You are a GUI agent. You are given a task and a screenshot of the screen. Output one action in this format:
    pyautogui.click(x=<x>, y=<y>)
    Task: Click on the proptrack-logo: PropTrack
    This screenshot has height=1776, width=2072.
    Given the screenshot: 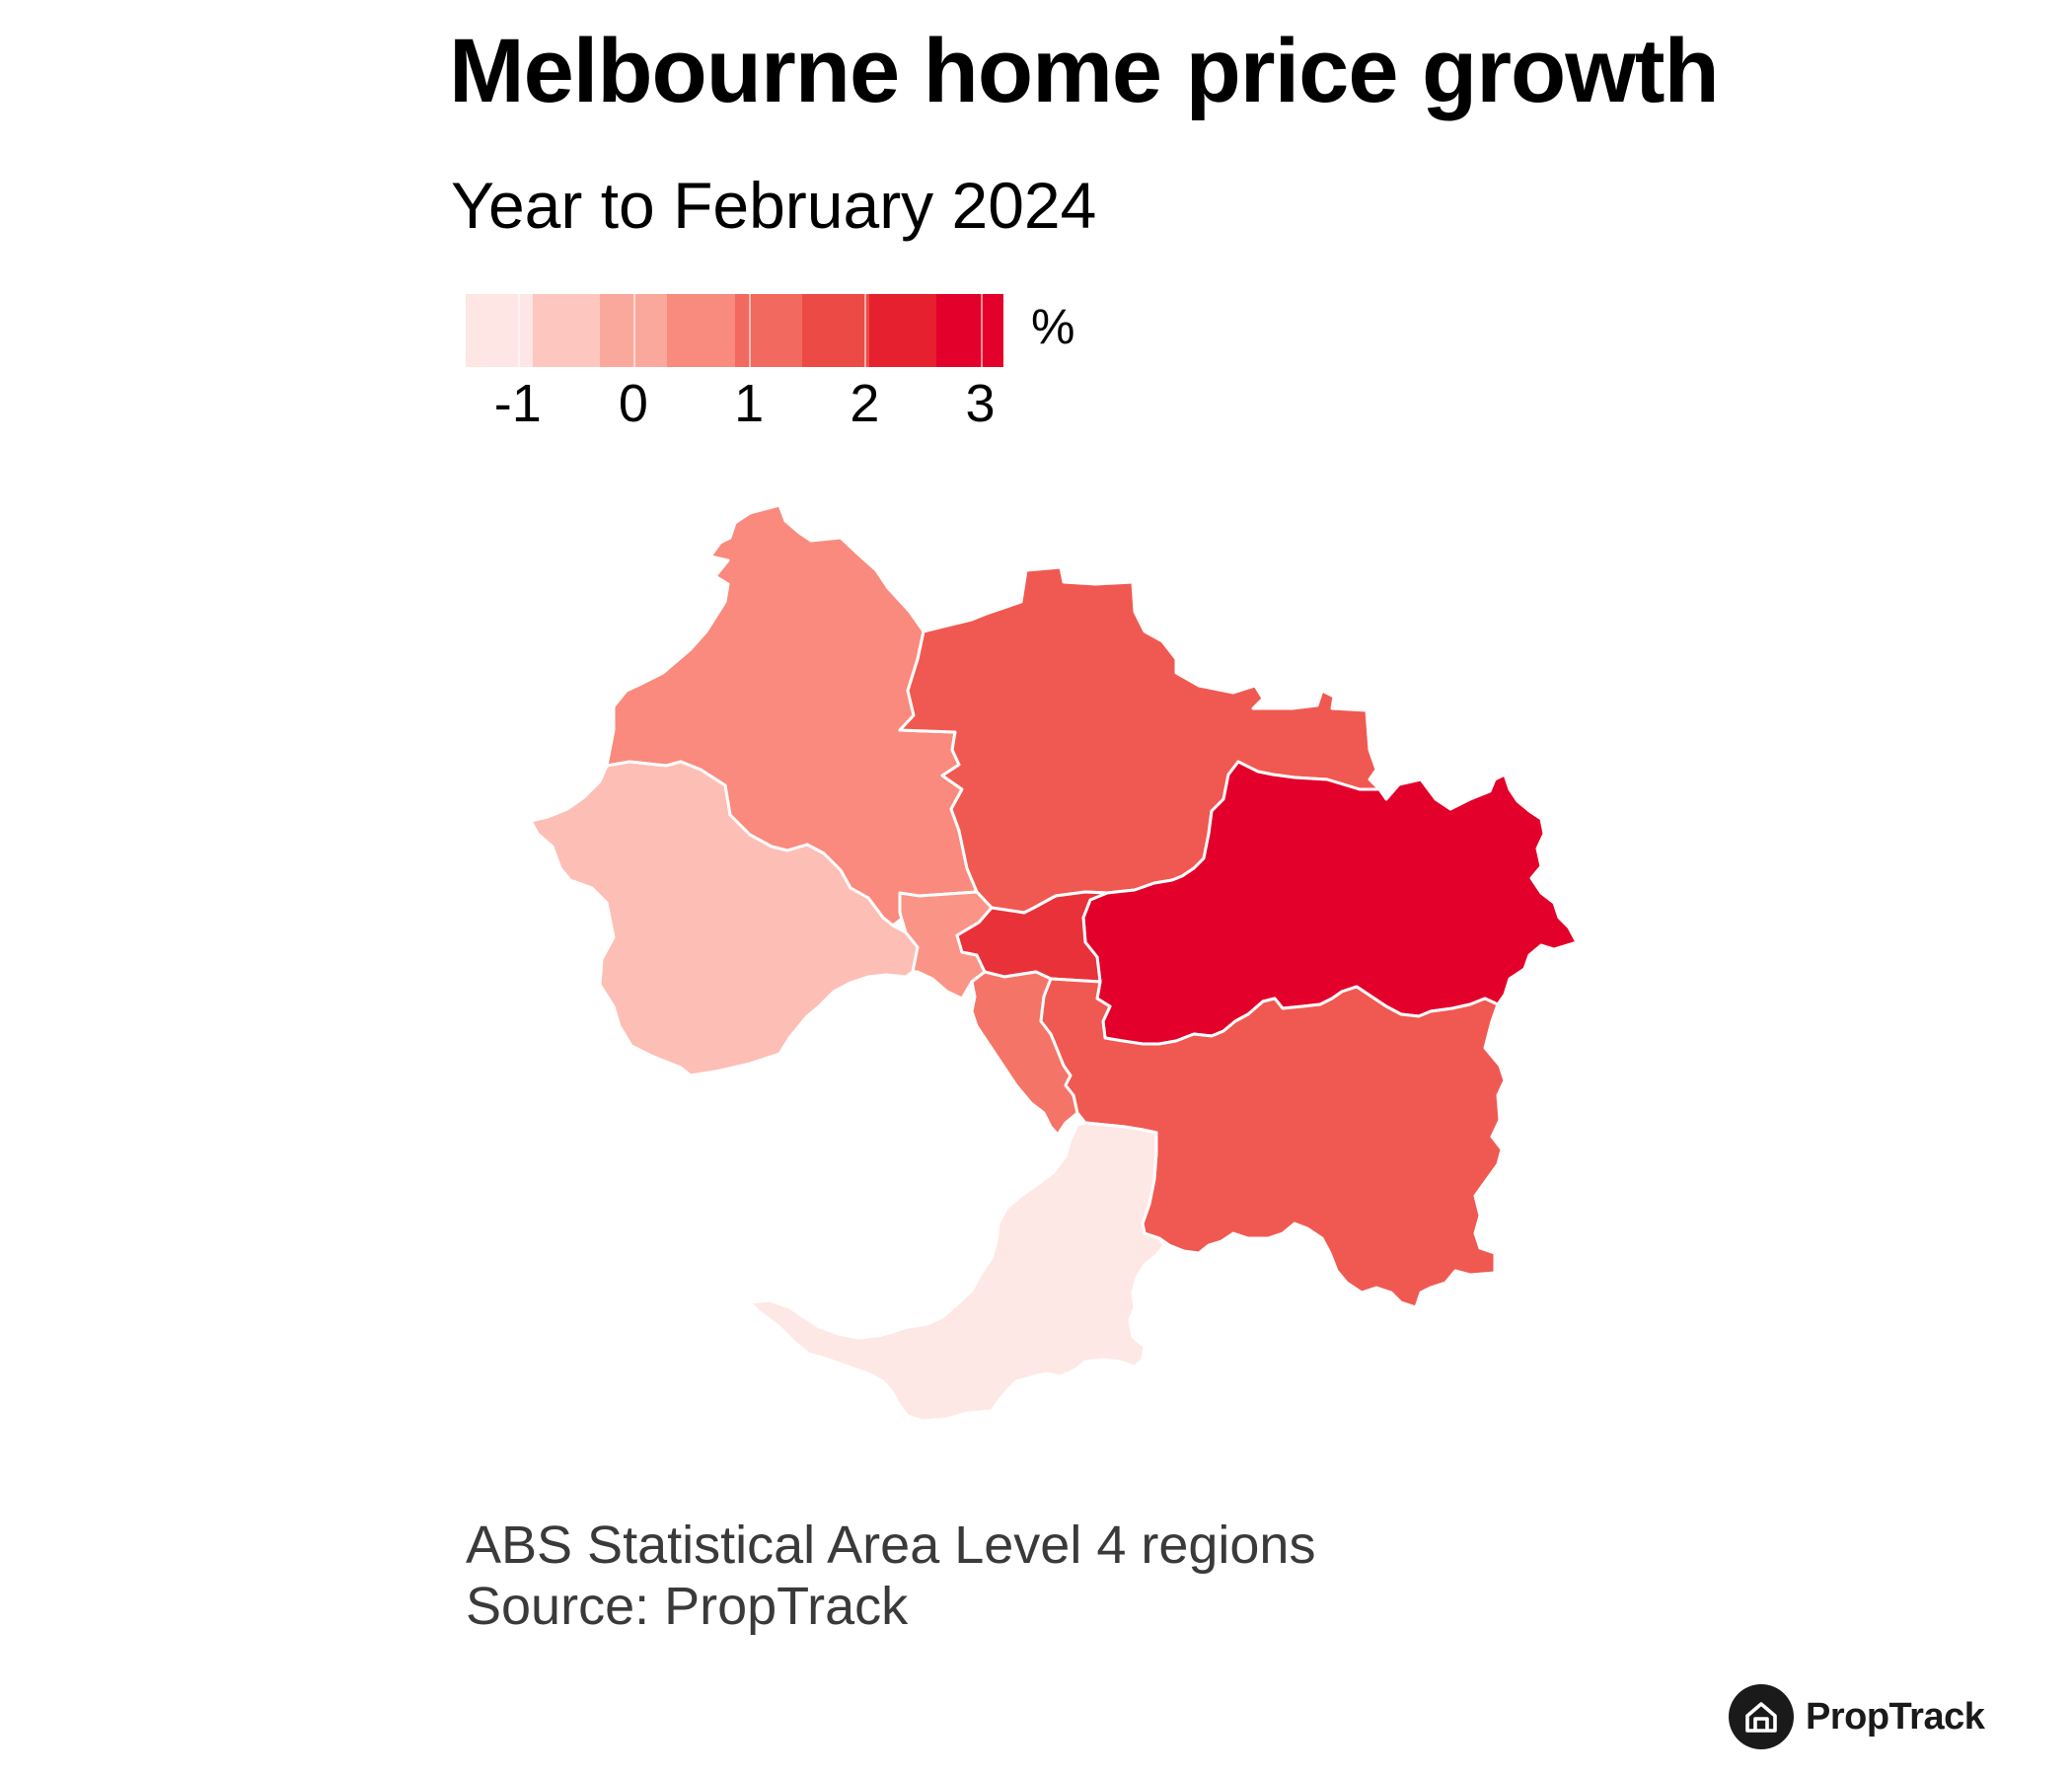 What is the action you would take?
    pyautogui.click(x=1857, y=1717)
    